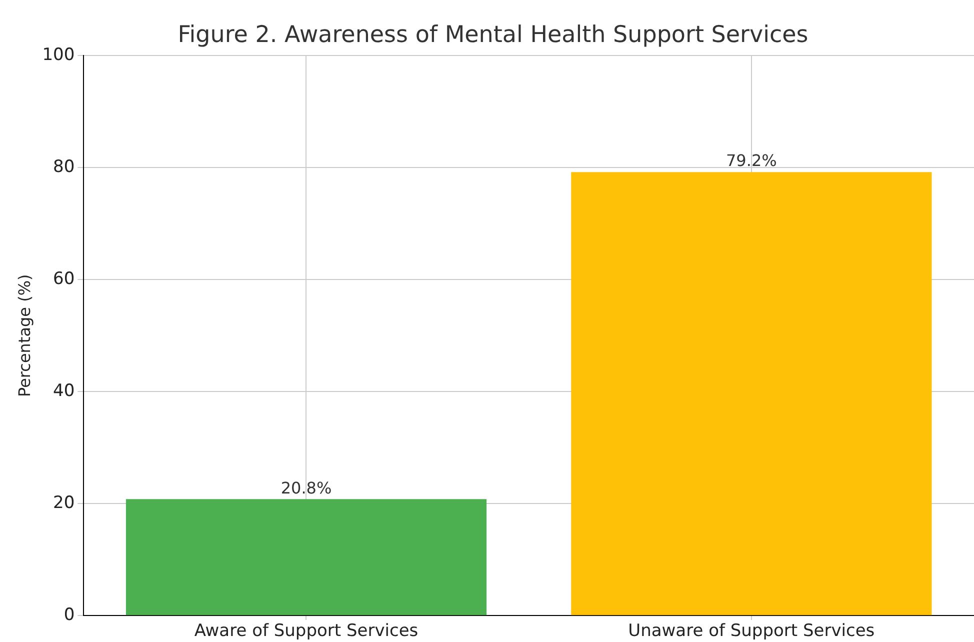 This screenshot has height=642, width=974. Describe the element at coordinates (64, 503) in the screenshot. I see `y-tick-label: 20` at that location.